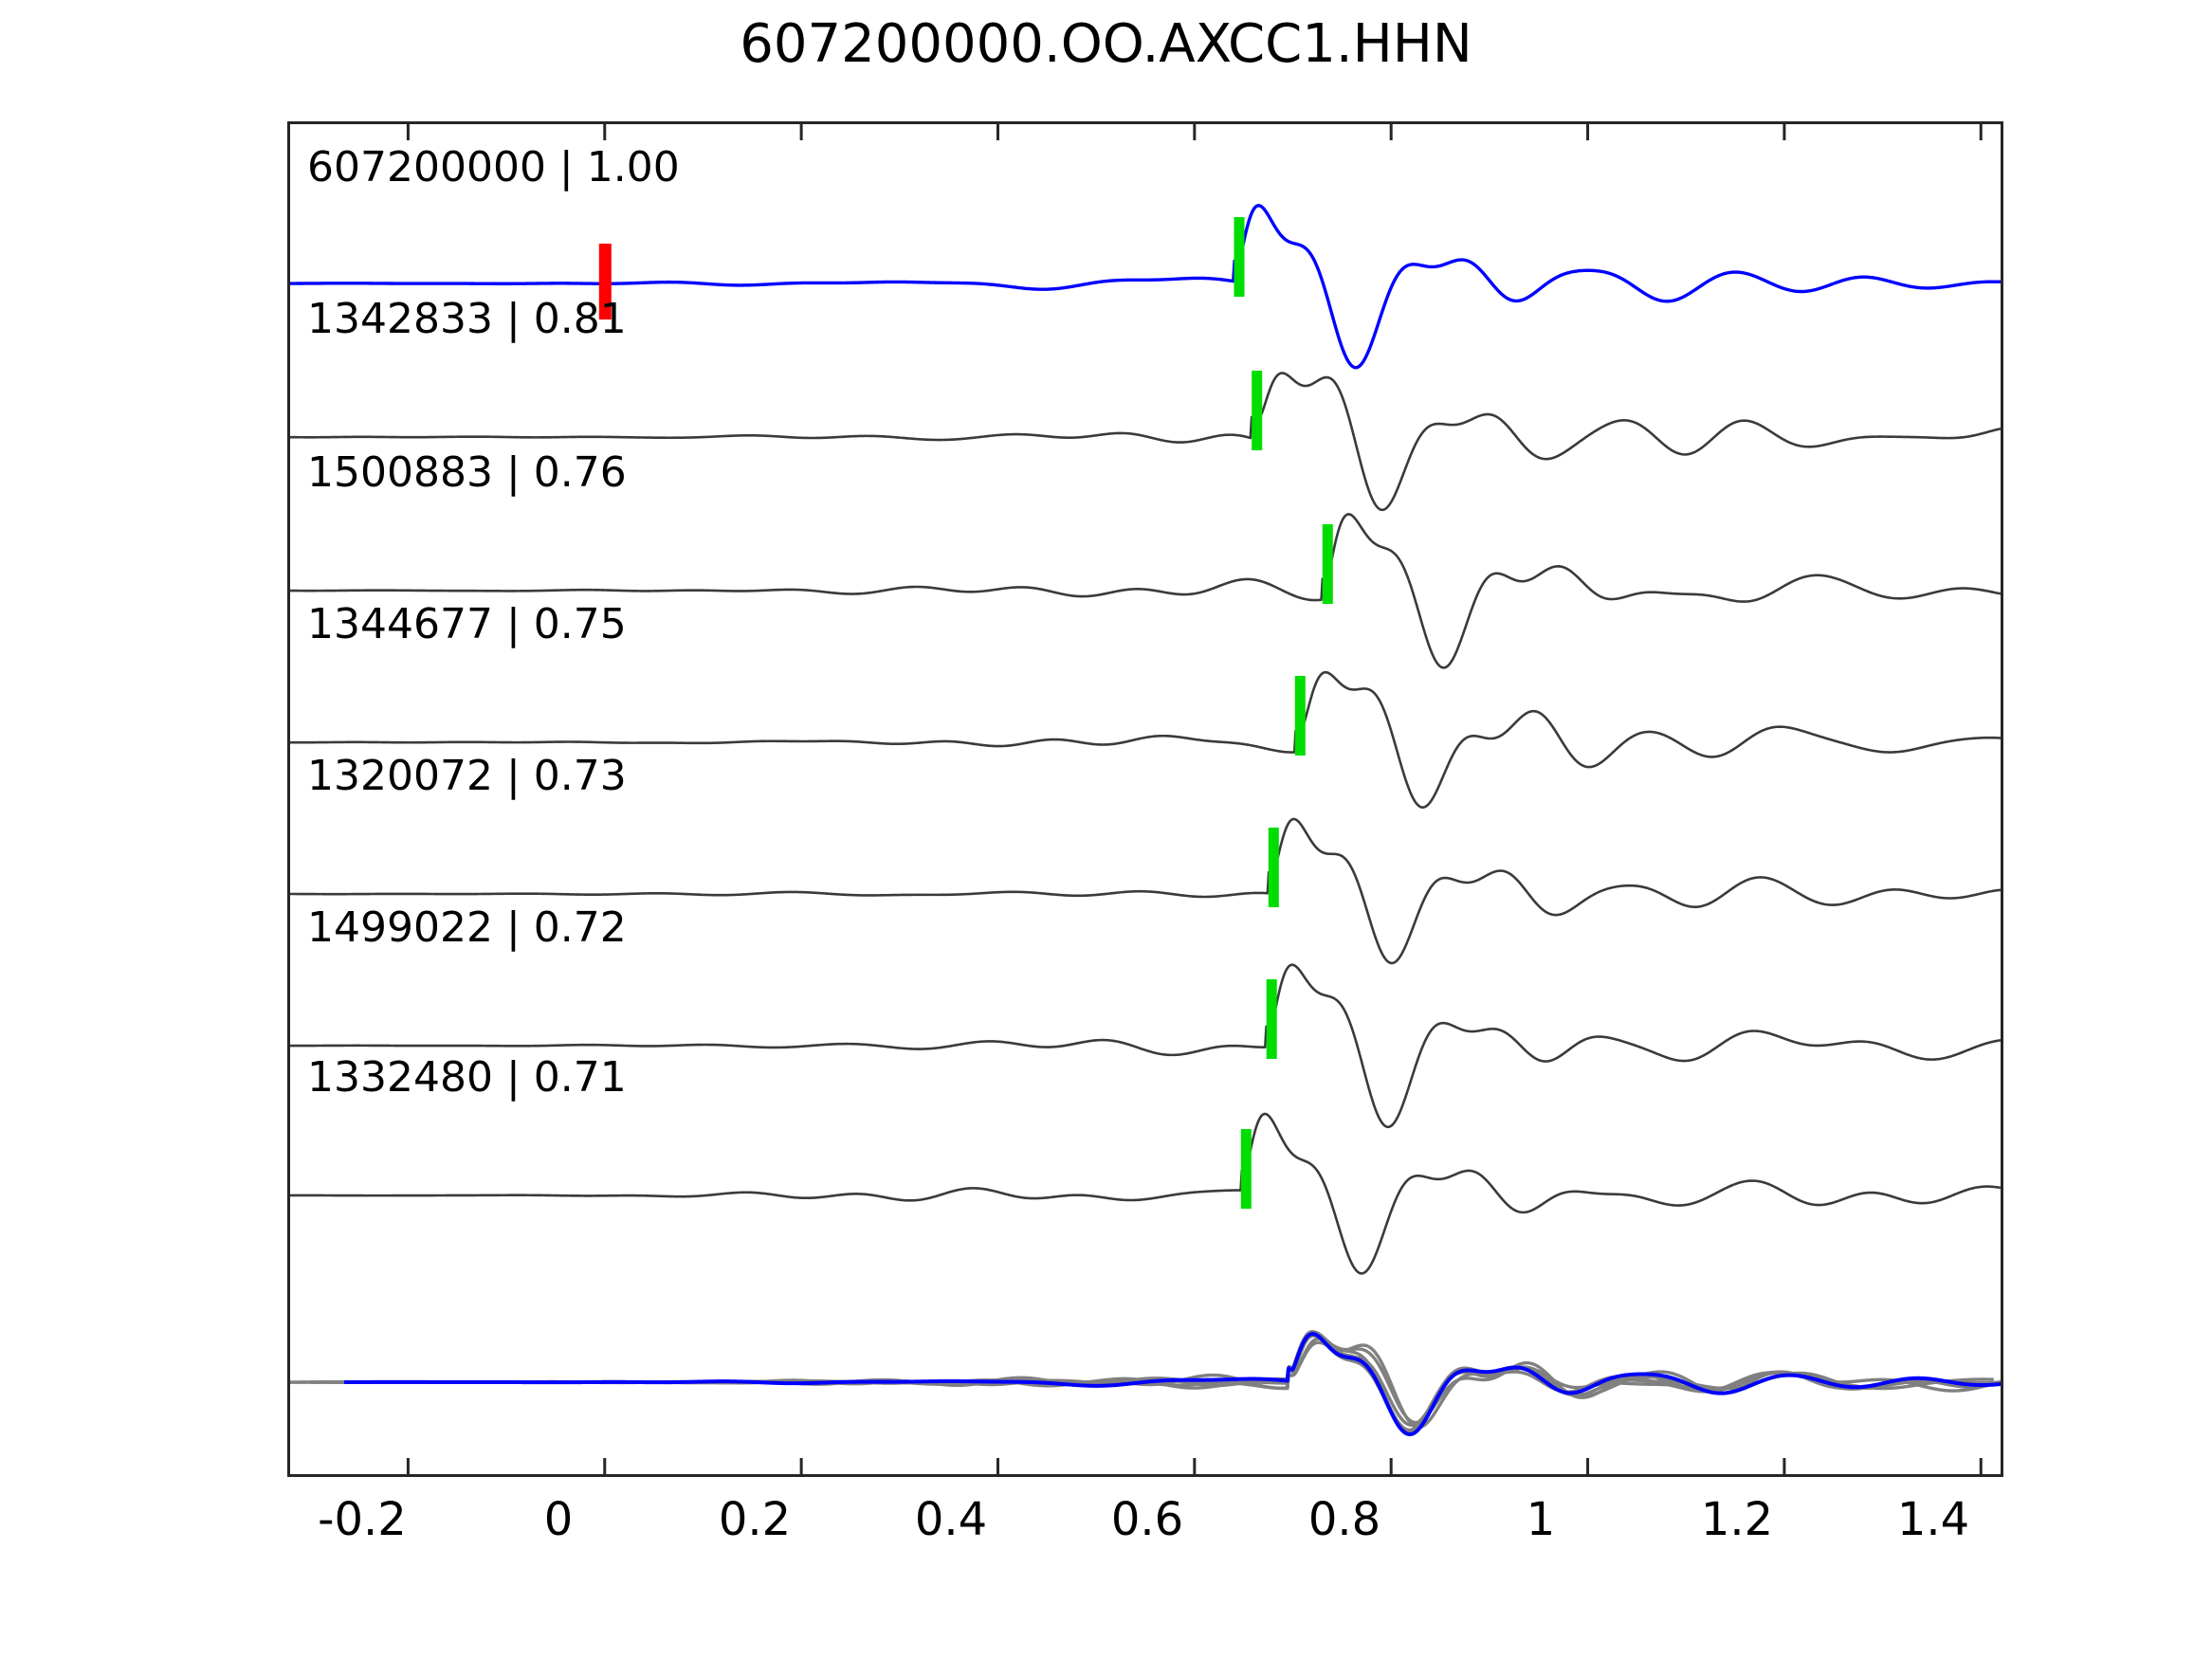 This screenshot has width=2212, height=1659. I want to click on x-tick-label-5: 0.8, so click(1344, 1519).